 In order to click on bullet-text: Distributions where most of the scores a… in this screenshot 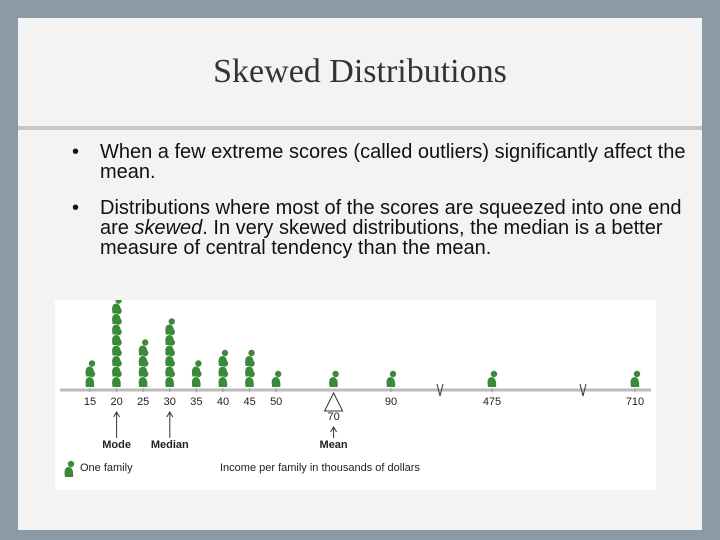, I will do `click(391, 218)`.